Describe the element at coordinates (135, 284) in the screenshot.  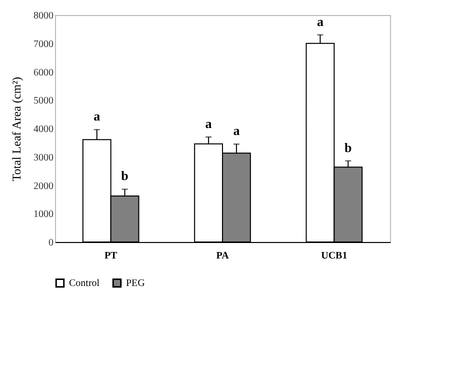
I see `legend-label: PEG` at that location.